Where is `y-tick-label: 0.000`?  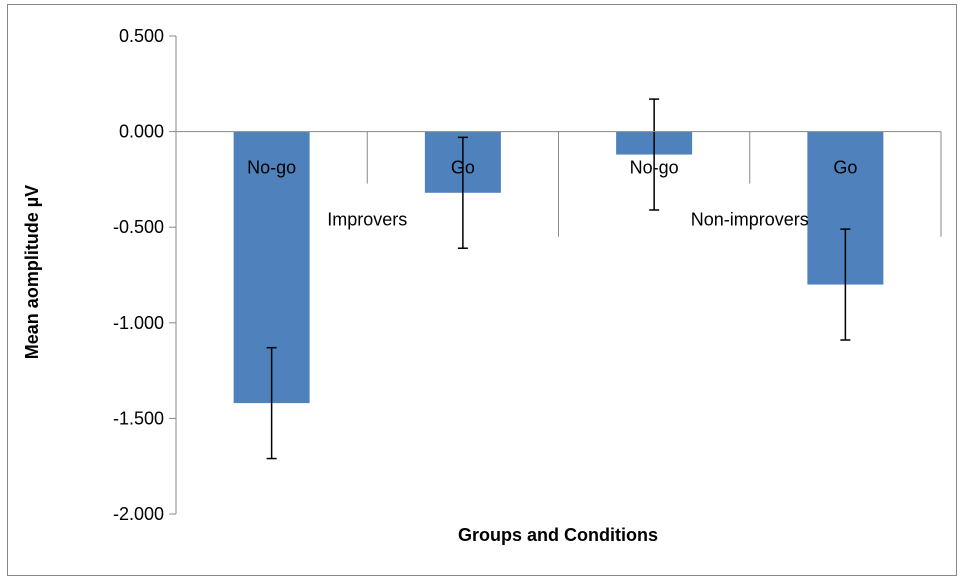 y-tick-label: 0.000 is located at coordinates (141, 132).